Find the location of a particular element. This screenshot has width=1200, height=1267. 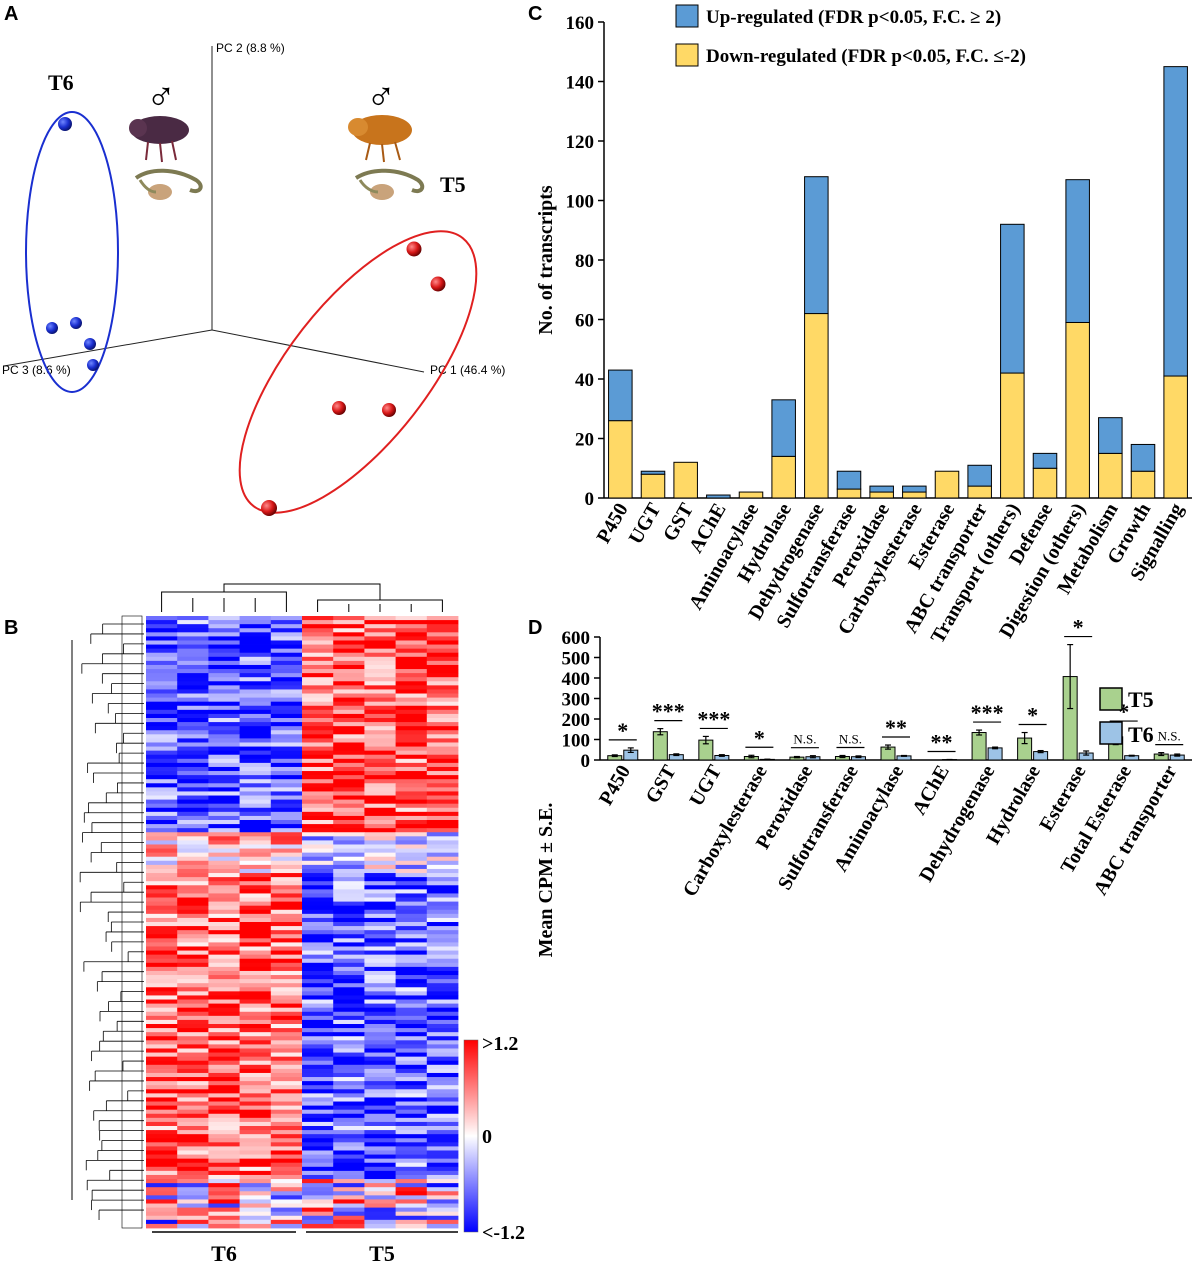

d-category-label: ABC transporter is located at coordinates (1135, 830).